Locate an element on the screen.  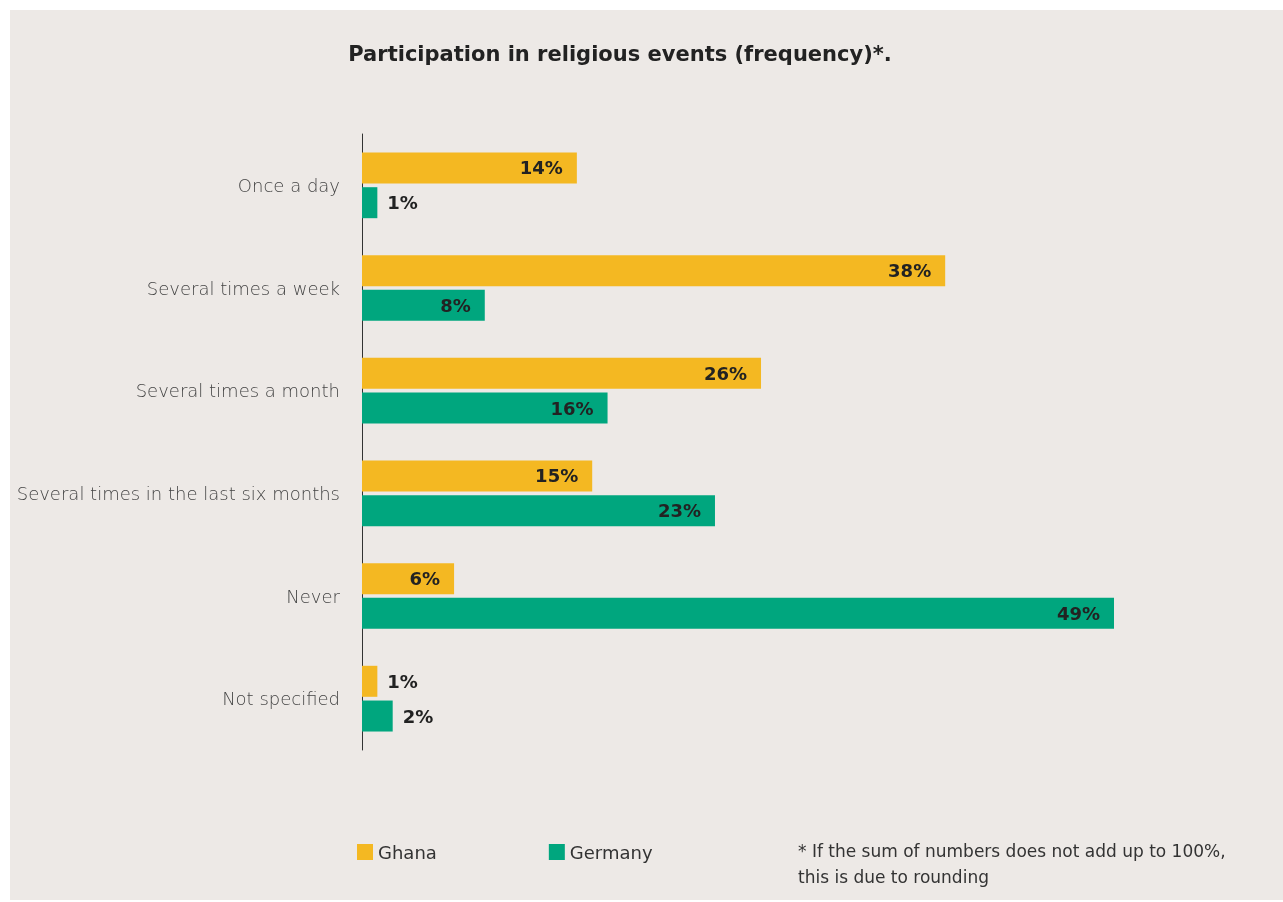
legend-label: Ghana is located at coordinates (407, 852).